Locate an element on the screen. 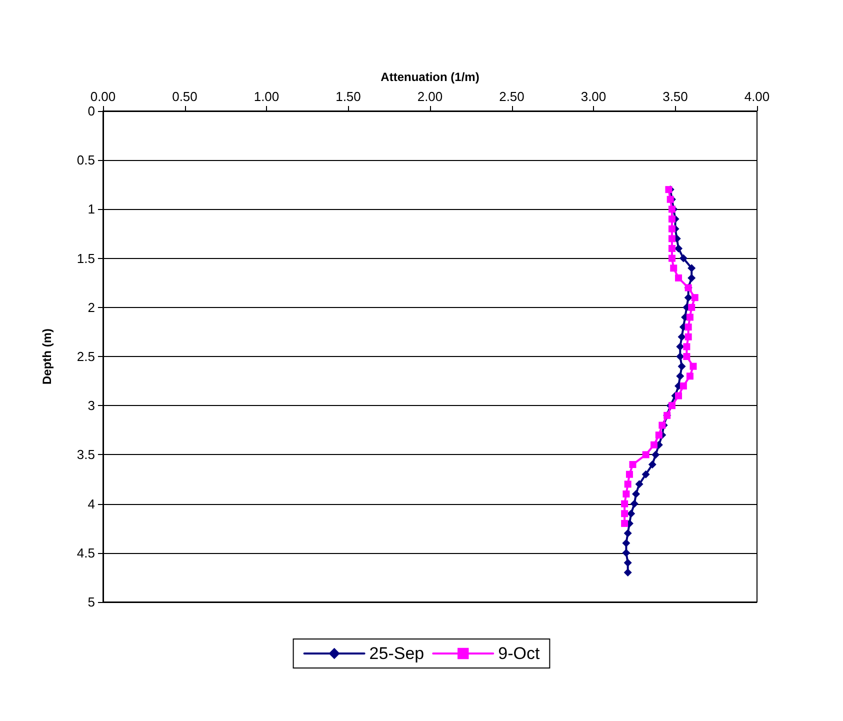 The width and height of the screenshot is (843, 721). y-tick-label: 5 is located at coordinates (91, 602).